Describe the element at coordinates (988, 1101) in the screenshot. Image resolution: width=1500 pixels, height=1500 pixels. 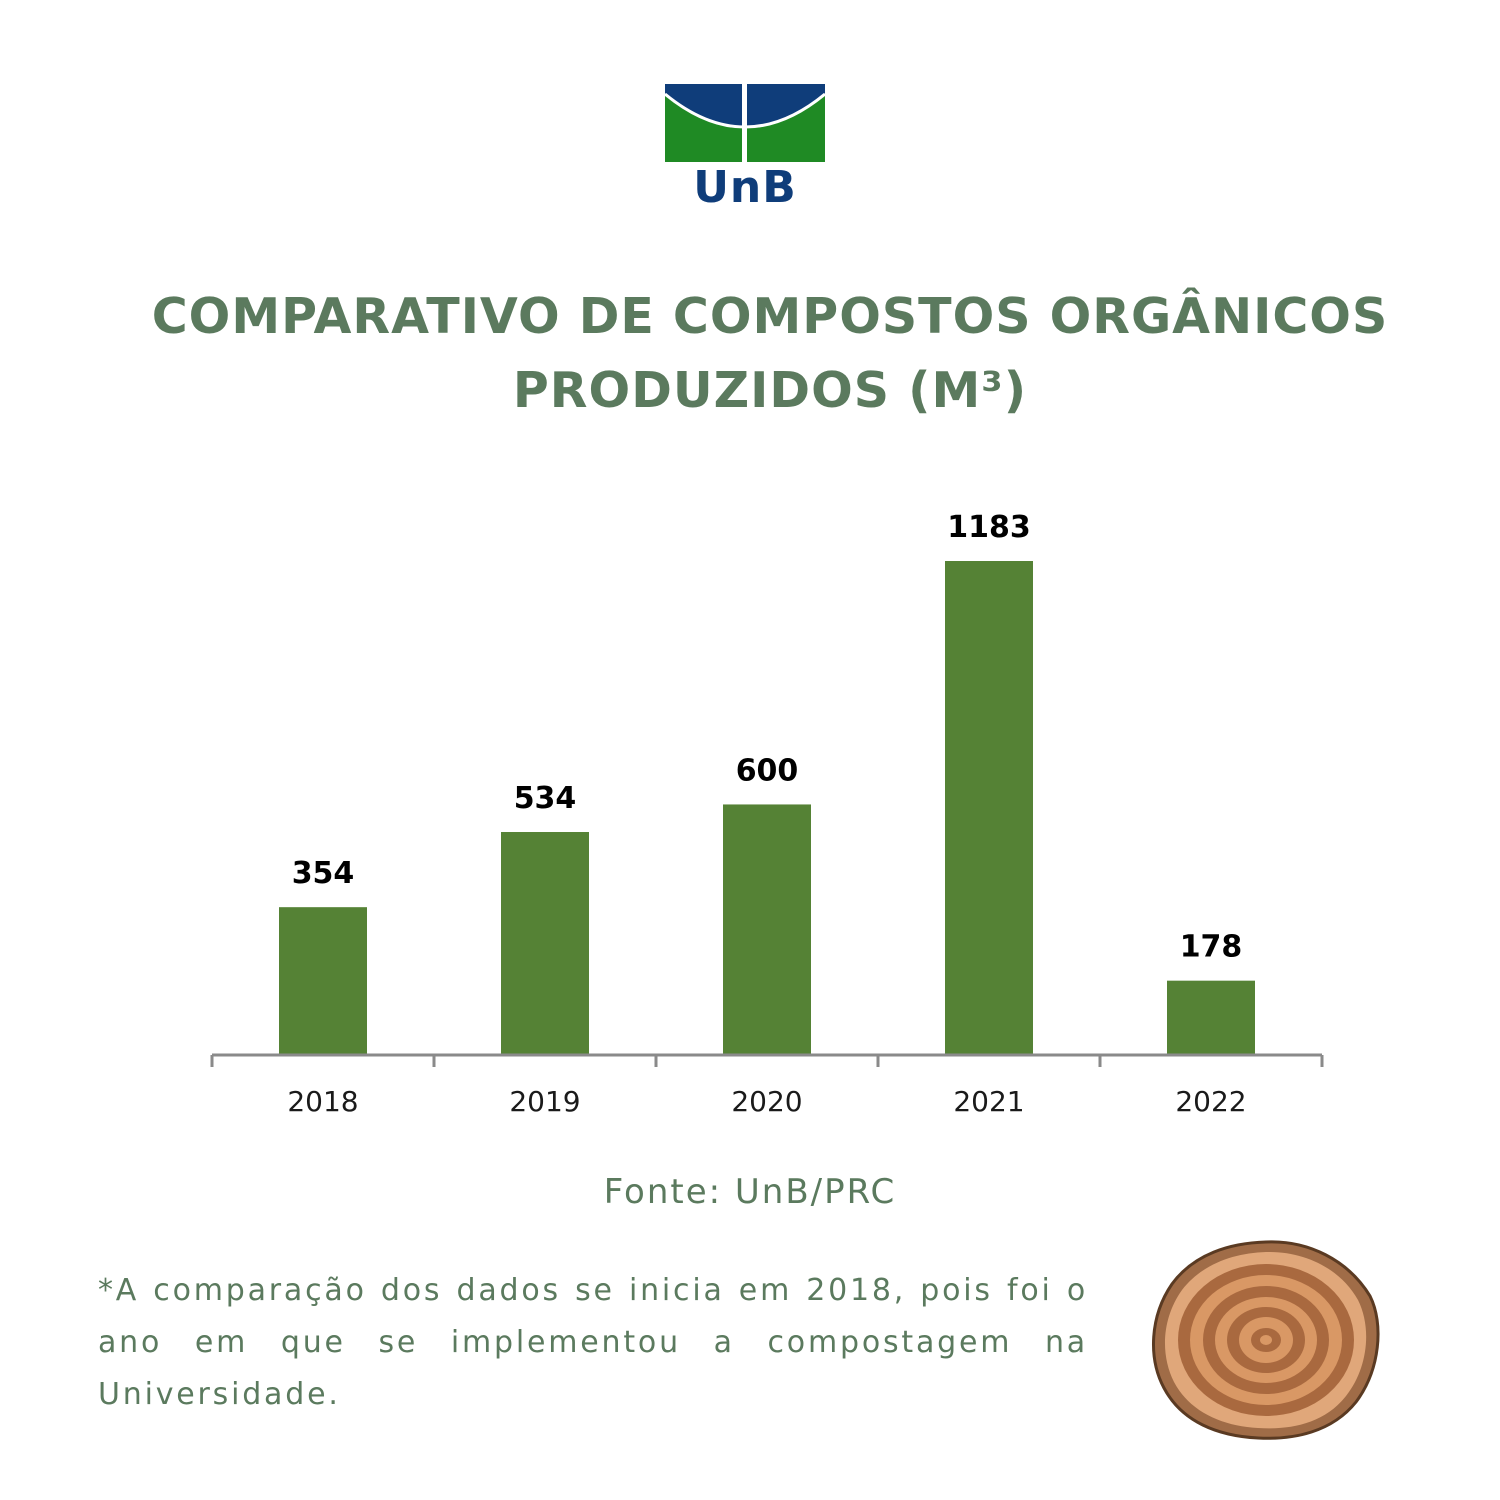
I see `x-tick-label-2021: 2021` at that location.